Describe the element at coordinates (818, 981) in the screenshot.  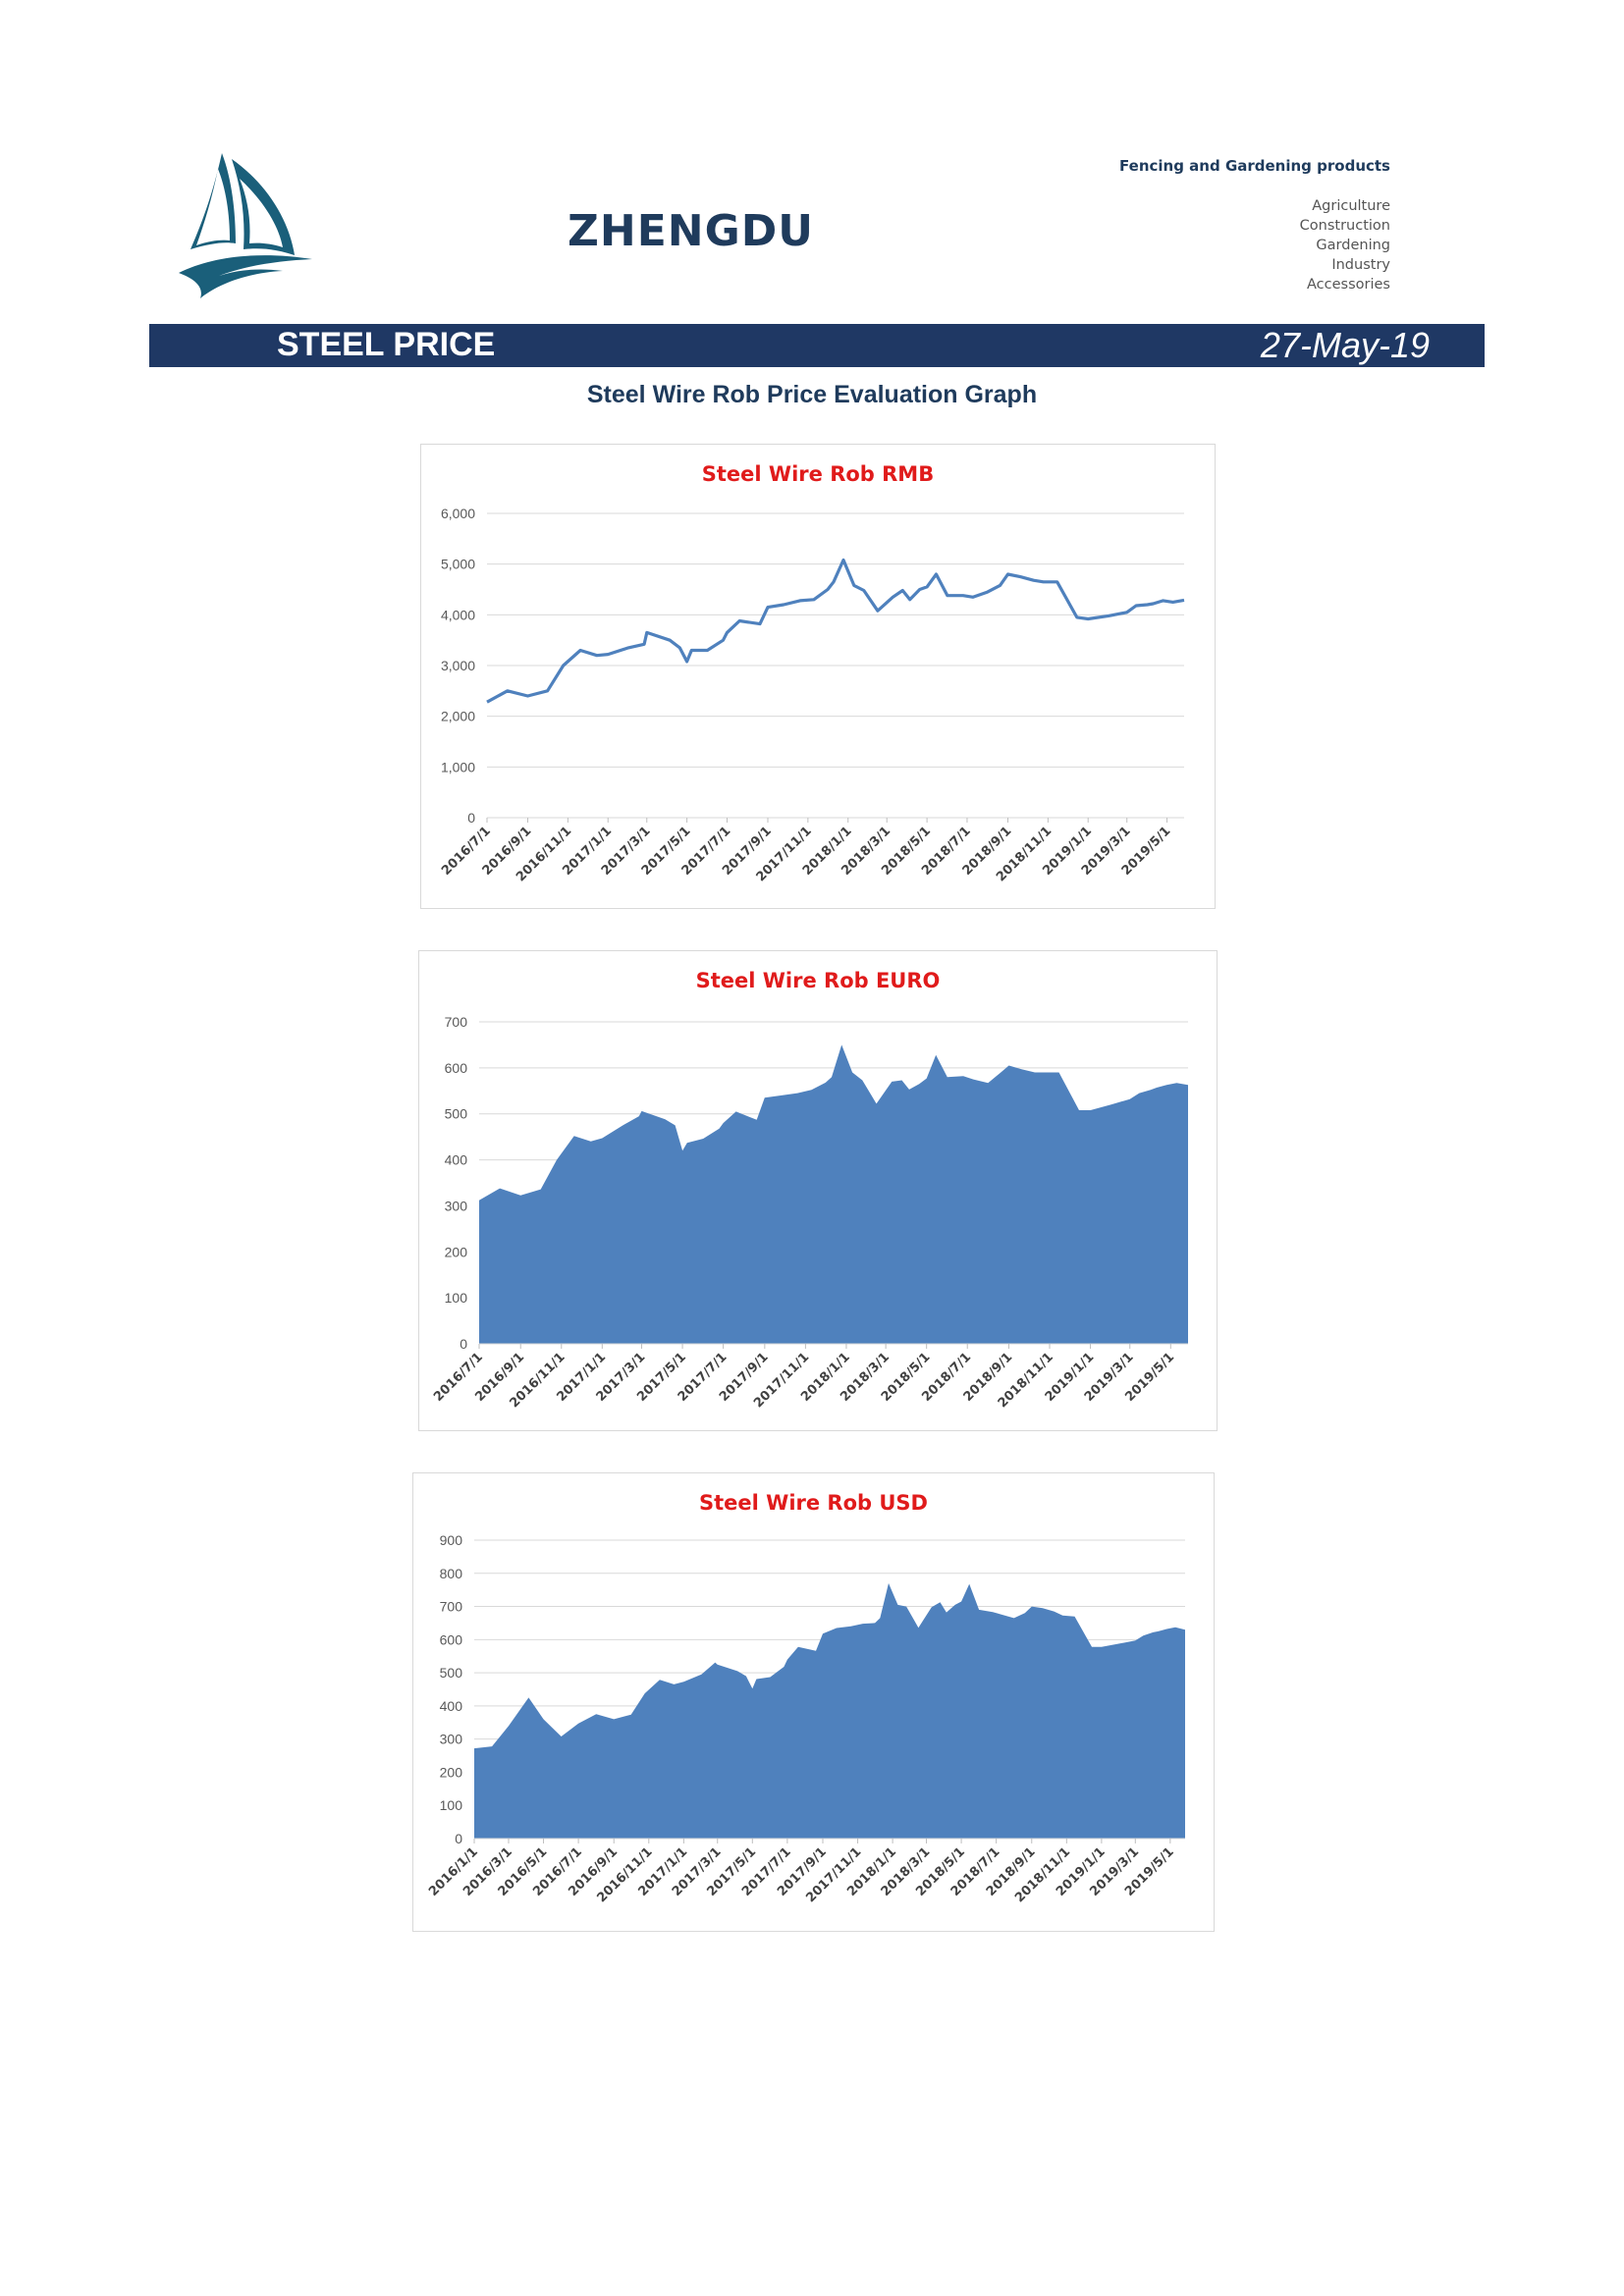
I see `chart-title: Steel Wire Rob EURO` at that location.